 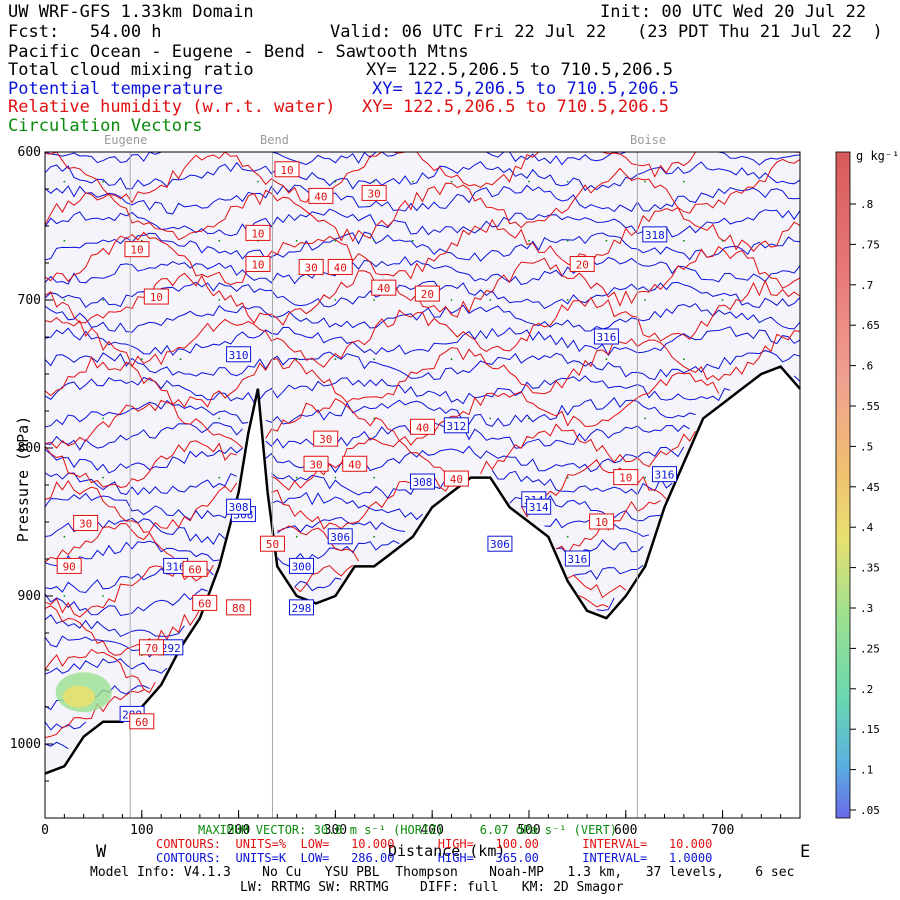 What do you see at coordinates (142, 721) in the screenshot?
I see `rh-label: 60` at bounding box center [142, 721].